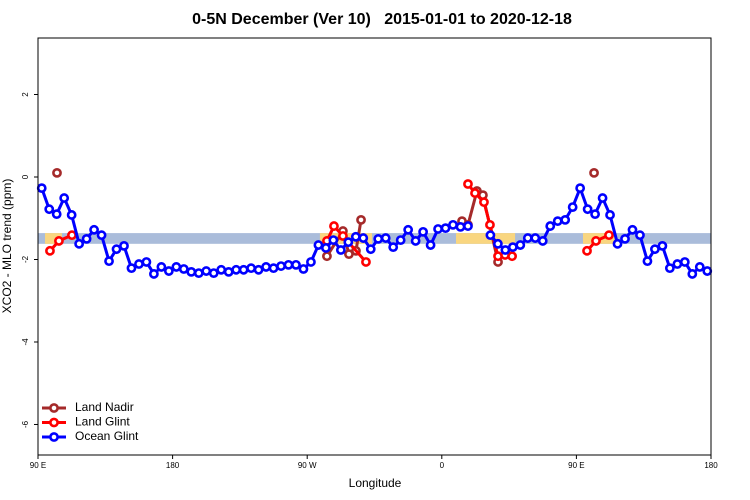 The width and height of the screenshot is (750, 500). Describe the element at coordinates (25, 424) in the screenshot. I see `y-tick-label: -6` at that location.